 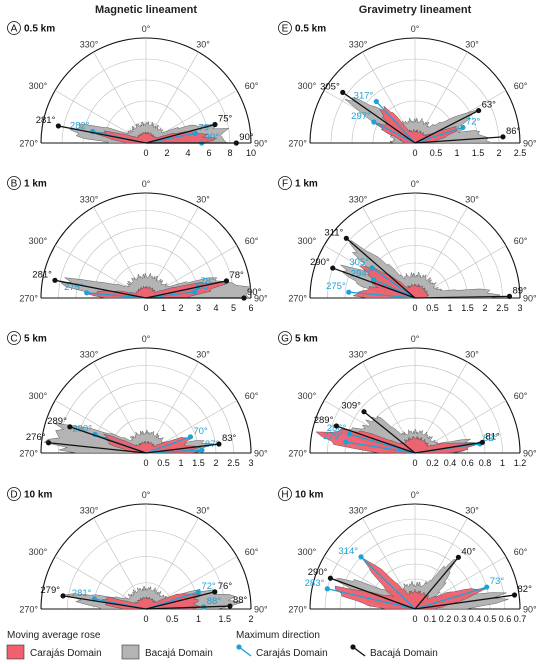 I want to click on bacaja-direction-marker: 75°, so click(x=189, y=129).